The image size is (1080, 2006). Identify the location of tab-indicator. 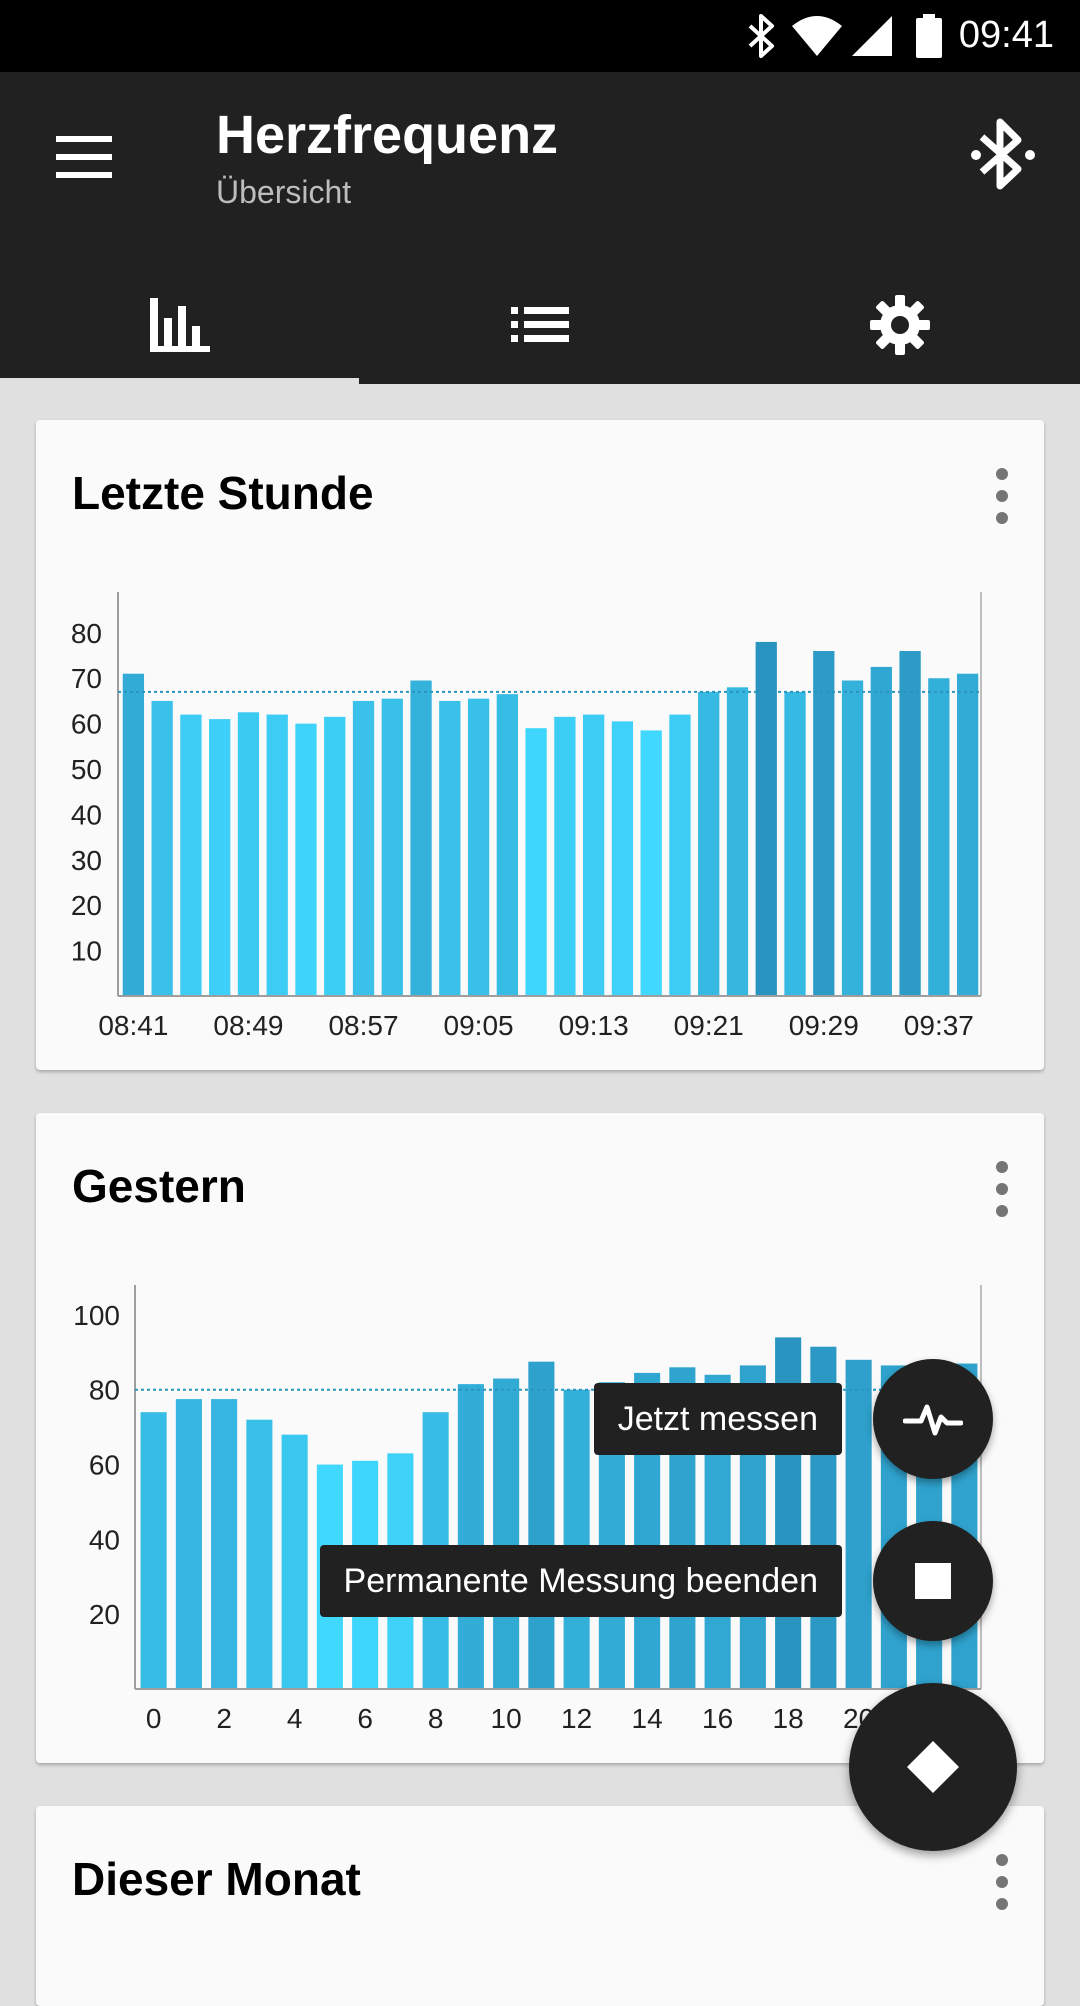
(179, 381).